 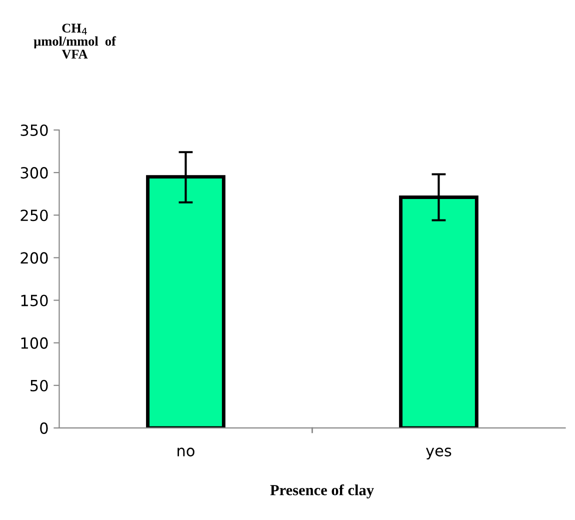 I want to click on y-tick-label: 250, so click(x=34, y=216).